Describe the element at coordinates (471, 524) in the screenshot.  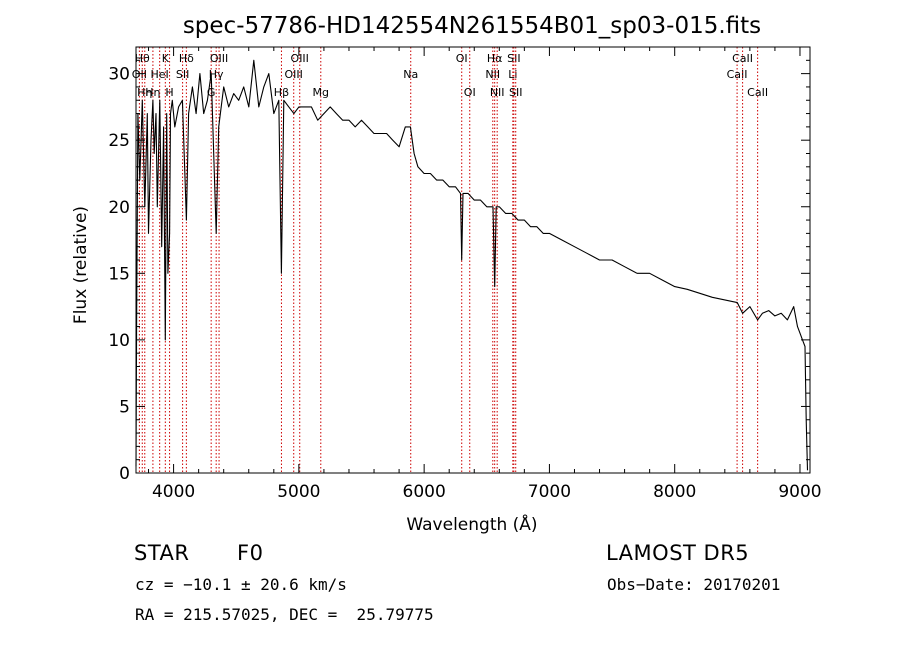
I see `x-axis-label: Wavelength (Å)` at that location.